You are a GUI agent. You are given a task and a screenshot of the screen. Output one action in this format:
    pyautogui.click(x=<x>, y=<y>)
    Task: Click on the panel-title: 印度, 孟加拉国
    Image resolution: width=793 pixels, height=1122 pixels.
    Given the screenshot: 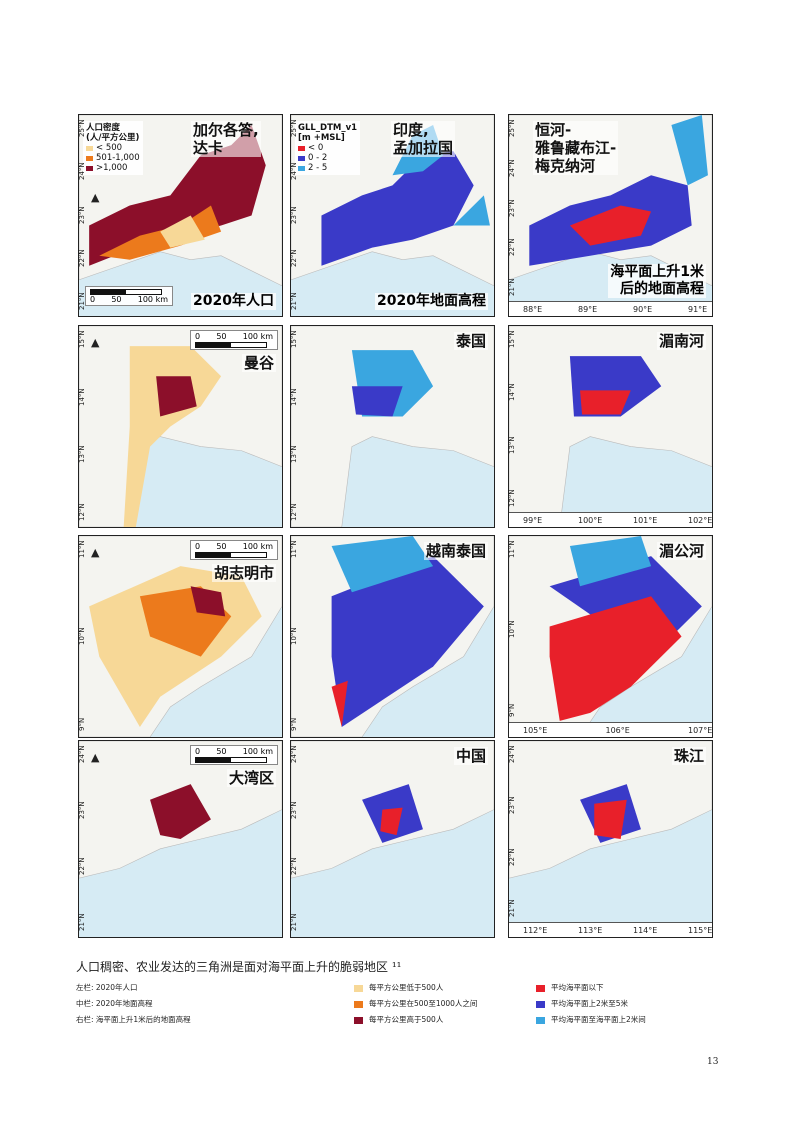 What is the action you would take?
    pyautogui.click(x=423, y=139)
    